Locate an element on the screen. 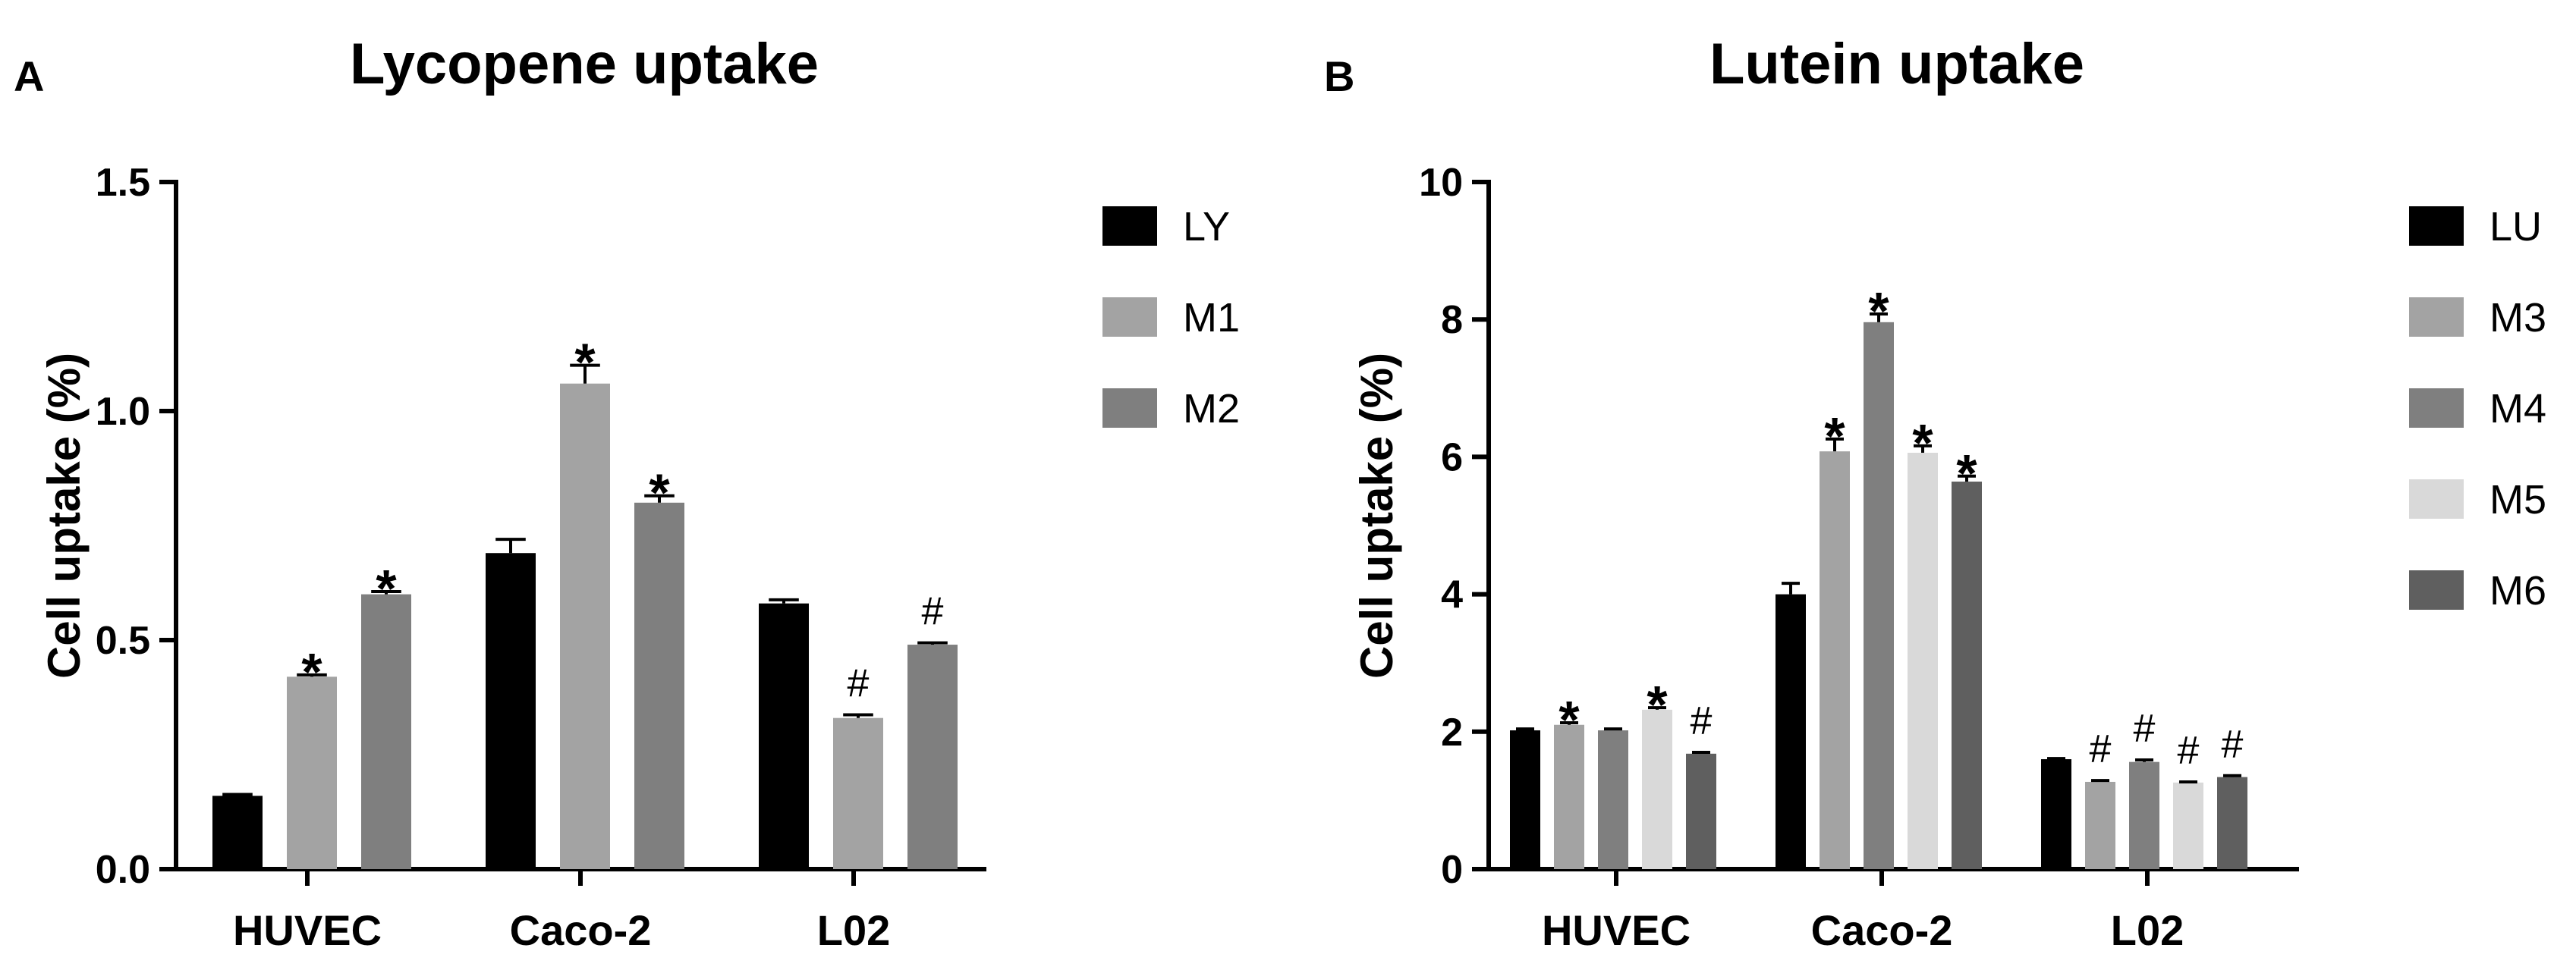 The height and width of the screenshot is (970, 2576). legend-label: M3 is located at coordinates (2518, 318).